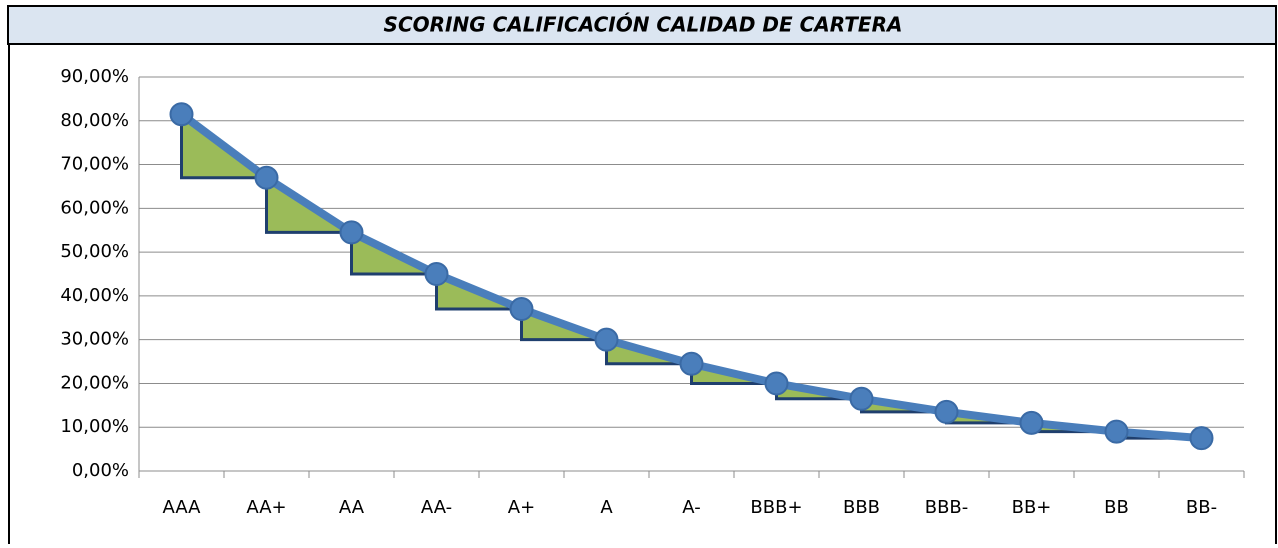 The width and height of the screenshot is (1278, 548). What do you see at coordinates (352, 507) in the screenshot?
I see `x-tick-label: AA` at bounding box center [352, 507].